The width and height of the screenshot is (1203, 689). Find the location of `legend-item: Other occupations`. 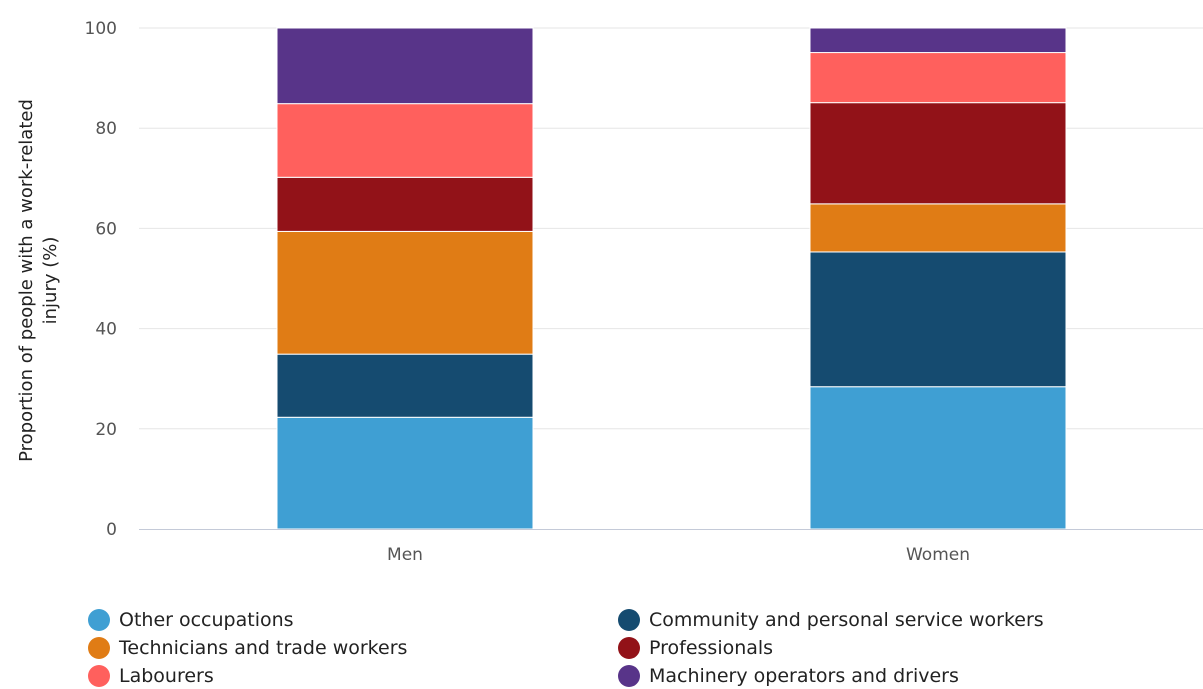

legend-item: Other occupations is located at coordinates (353, 619).